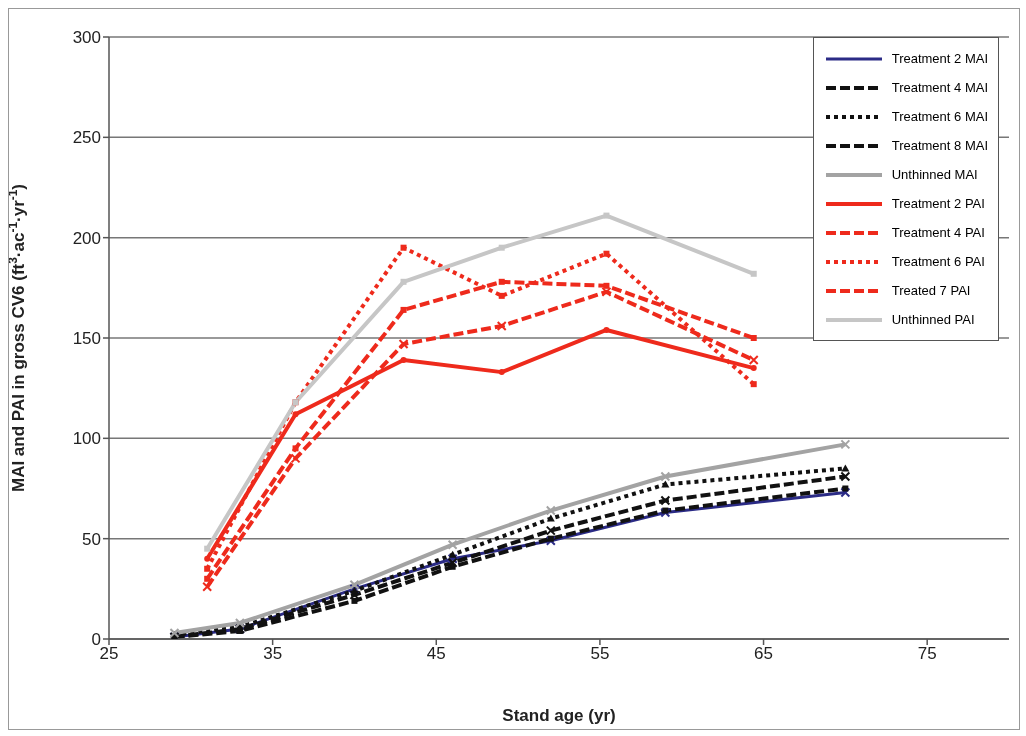 This screenshot has width=1026, height=736. What do you see at coordinates (273, 654) in the screenshot?
I see `x-tick-label: 35` at bounding box center [273, 654].